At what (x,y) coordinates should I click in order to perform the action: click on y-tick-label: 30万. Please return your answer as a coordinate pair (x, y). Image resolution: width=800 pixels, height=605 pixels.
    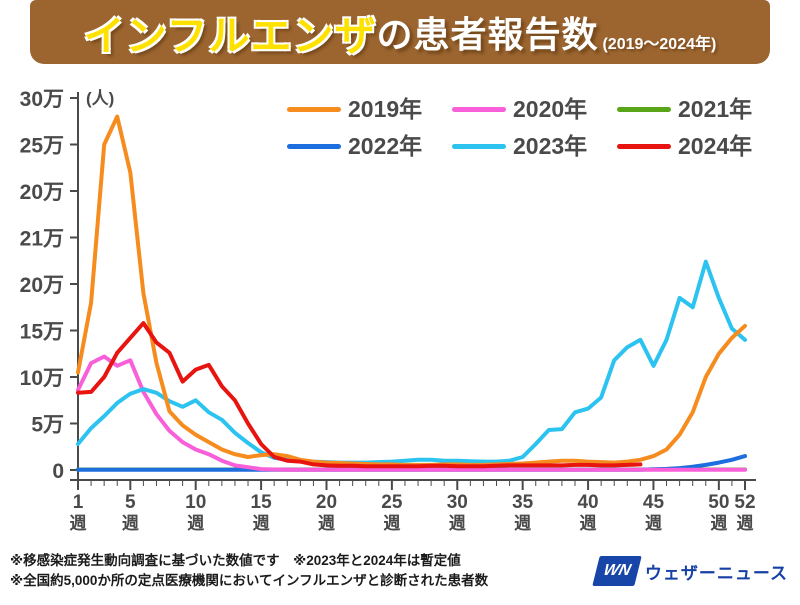
    Looking at the image, I should click on (42, 99).